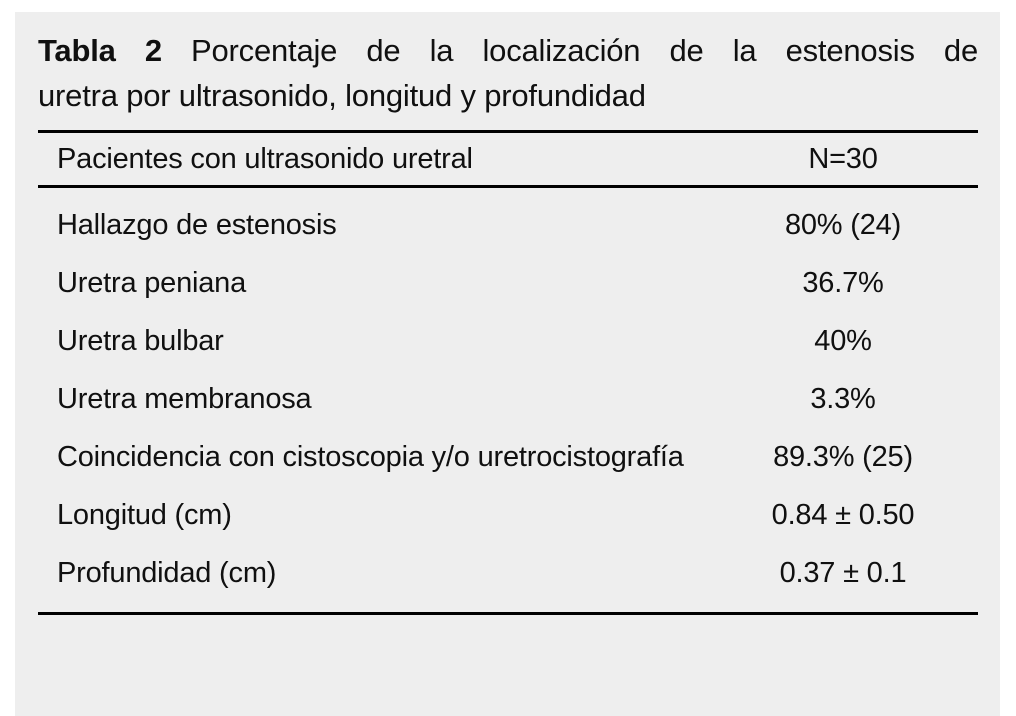  Describe the element at coordinates (197, 225) in the screenshot. I see `row-label: Hallazgo de estenosis` at that location.